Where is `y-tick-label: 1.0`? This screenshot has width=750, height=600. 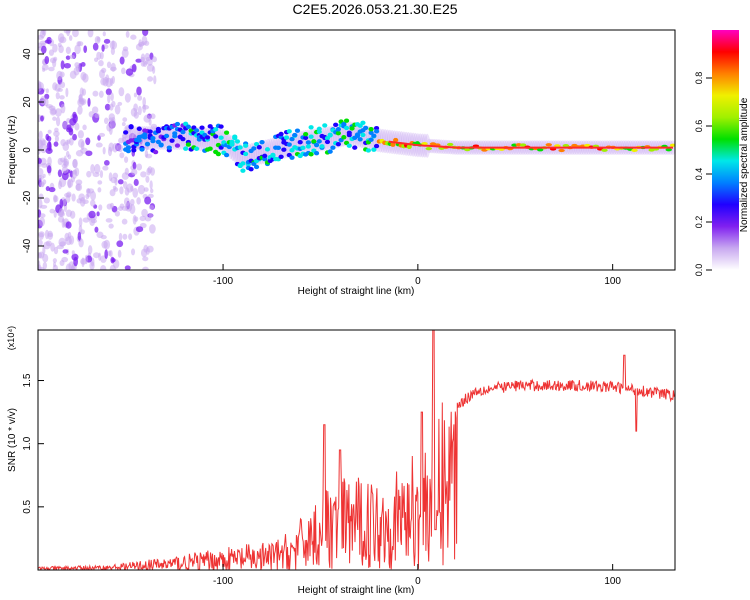
y-tick-label: 1.0 is located at coordinates (27, 443).